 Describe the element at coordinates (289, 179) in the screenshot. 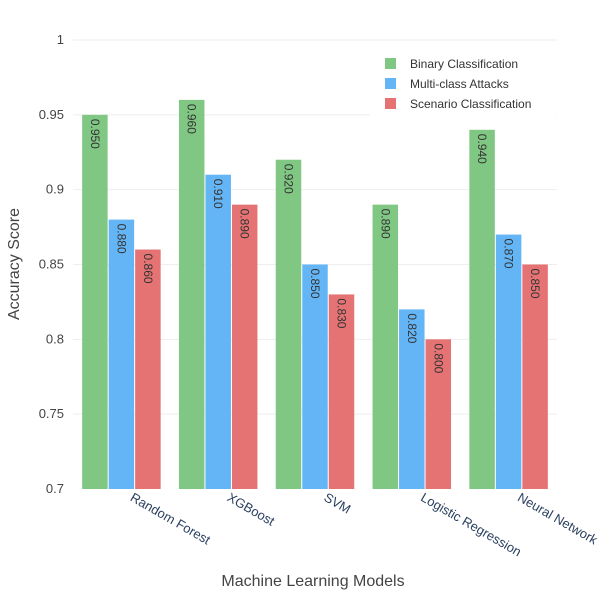

I see `bar-value-label: 0.920` at that location.